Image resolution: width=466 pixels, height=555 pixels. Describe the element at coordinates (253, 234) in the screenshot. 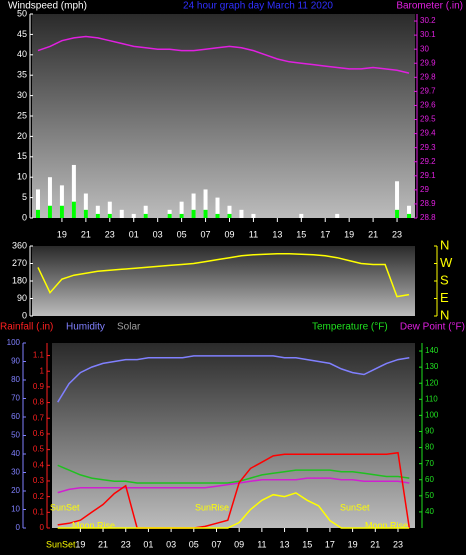

I see `x-tick-label: 11` at that location.